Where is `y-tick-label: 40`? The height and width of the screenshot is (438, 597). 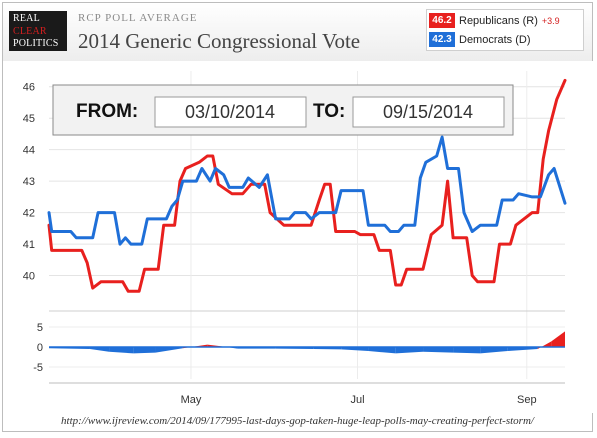 y-tick-label: 40 is located at coordinates (29, 277).